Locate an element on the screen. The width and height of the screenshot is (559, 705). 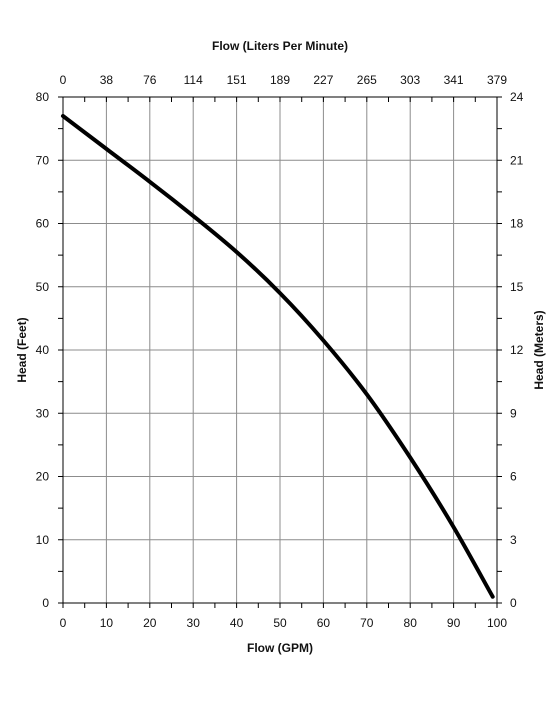
bottom-axis-title: Flow (GPM) is located at coordinates (280, 648).